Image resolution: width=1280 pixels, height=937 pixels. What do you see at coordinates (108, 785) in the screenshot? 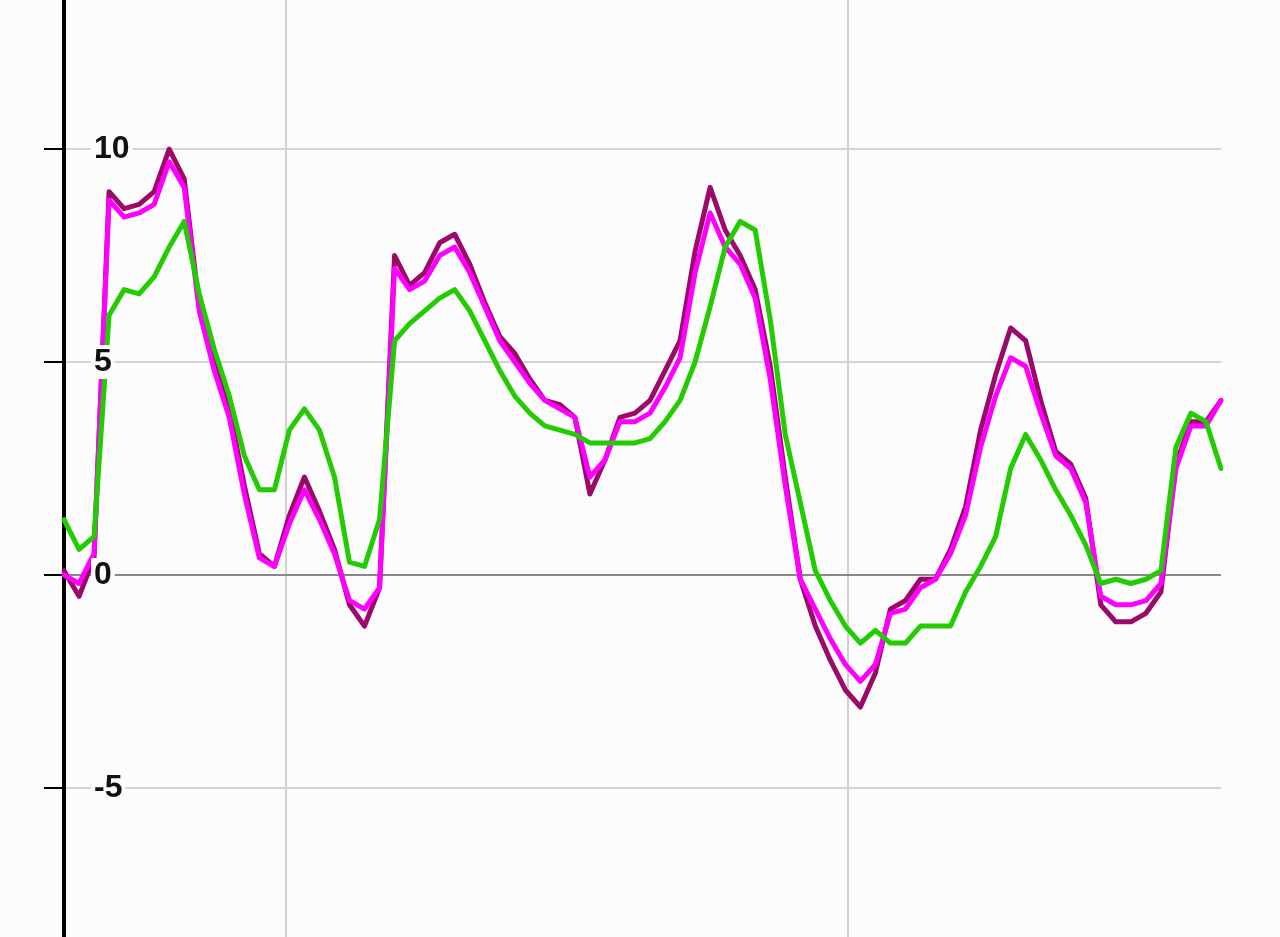
I see `y-tick-label: -5` at bounding box center [108, 785].